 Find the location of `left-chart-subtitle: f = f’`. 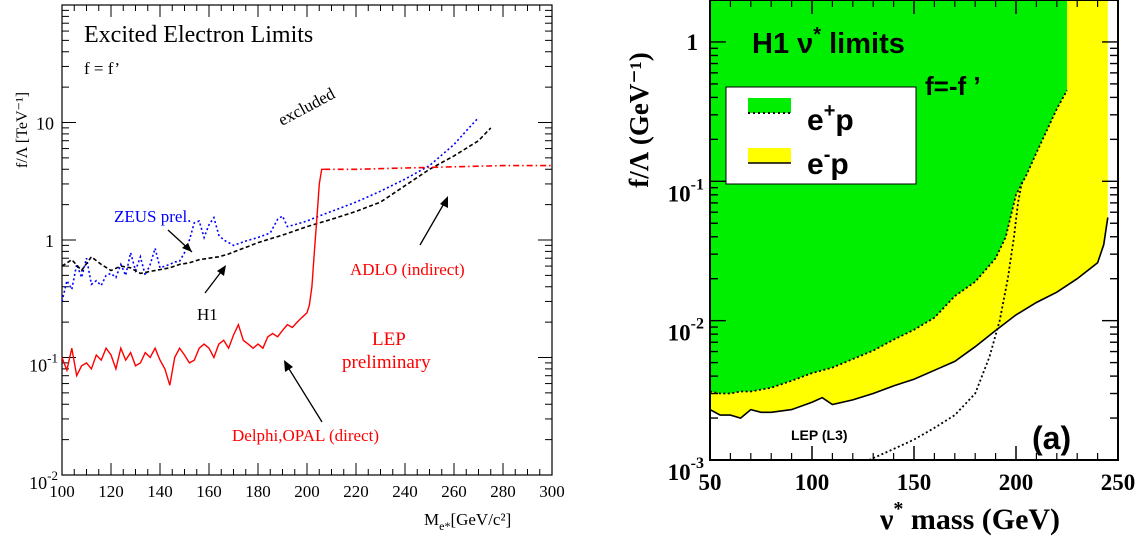

left-chart-subtitle: f = f’ is located at coordinates (102, 68).